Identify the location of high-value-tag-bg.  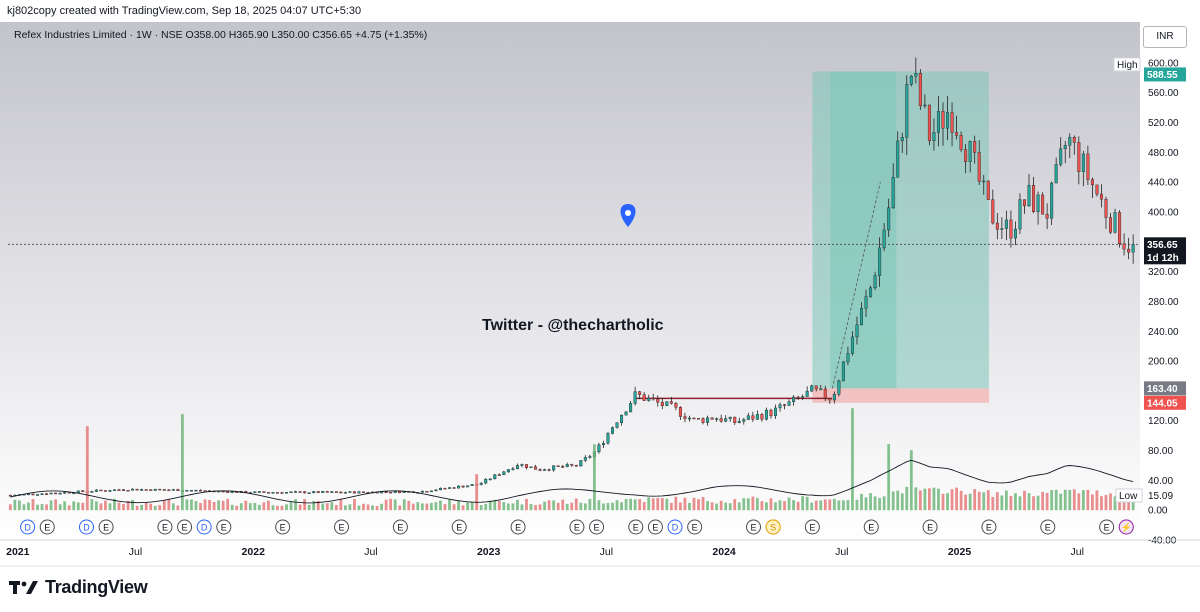
(1165, 74).